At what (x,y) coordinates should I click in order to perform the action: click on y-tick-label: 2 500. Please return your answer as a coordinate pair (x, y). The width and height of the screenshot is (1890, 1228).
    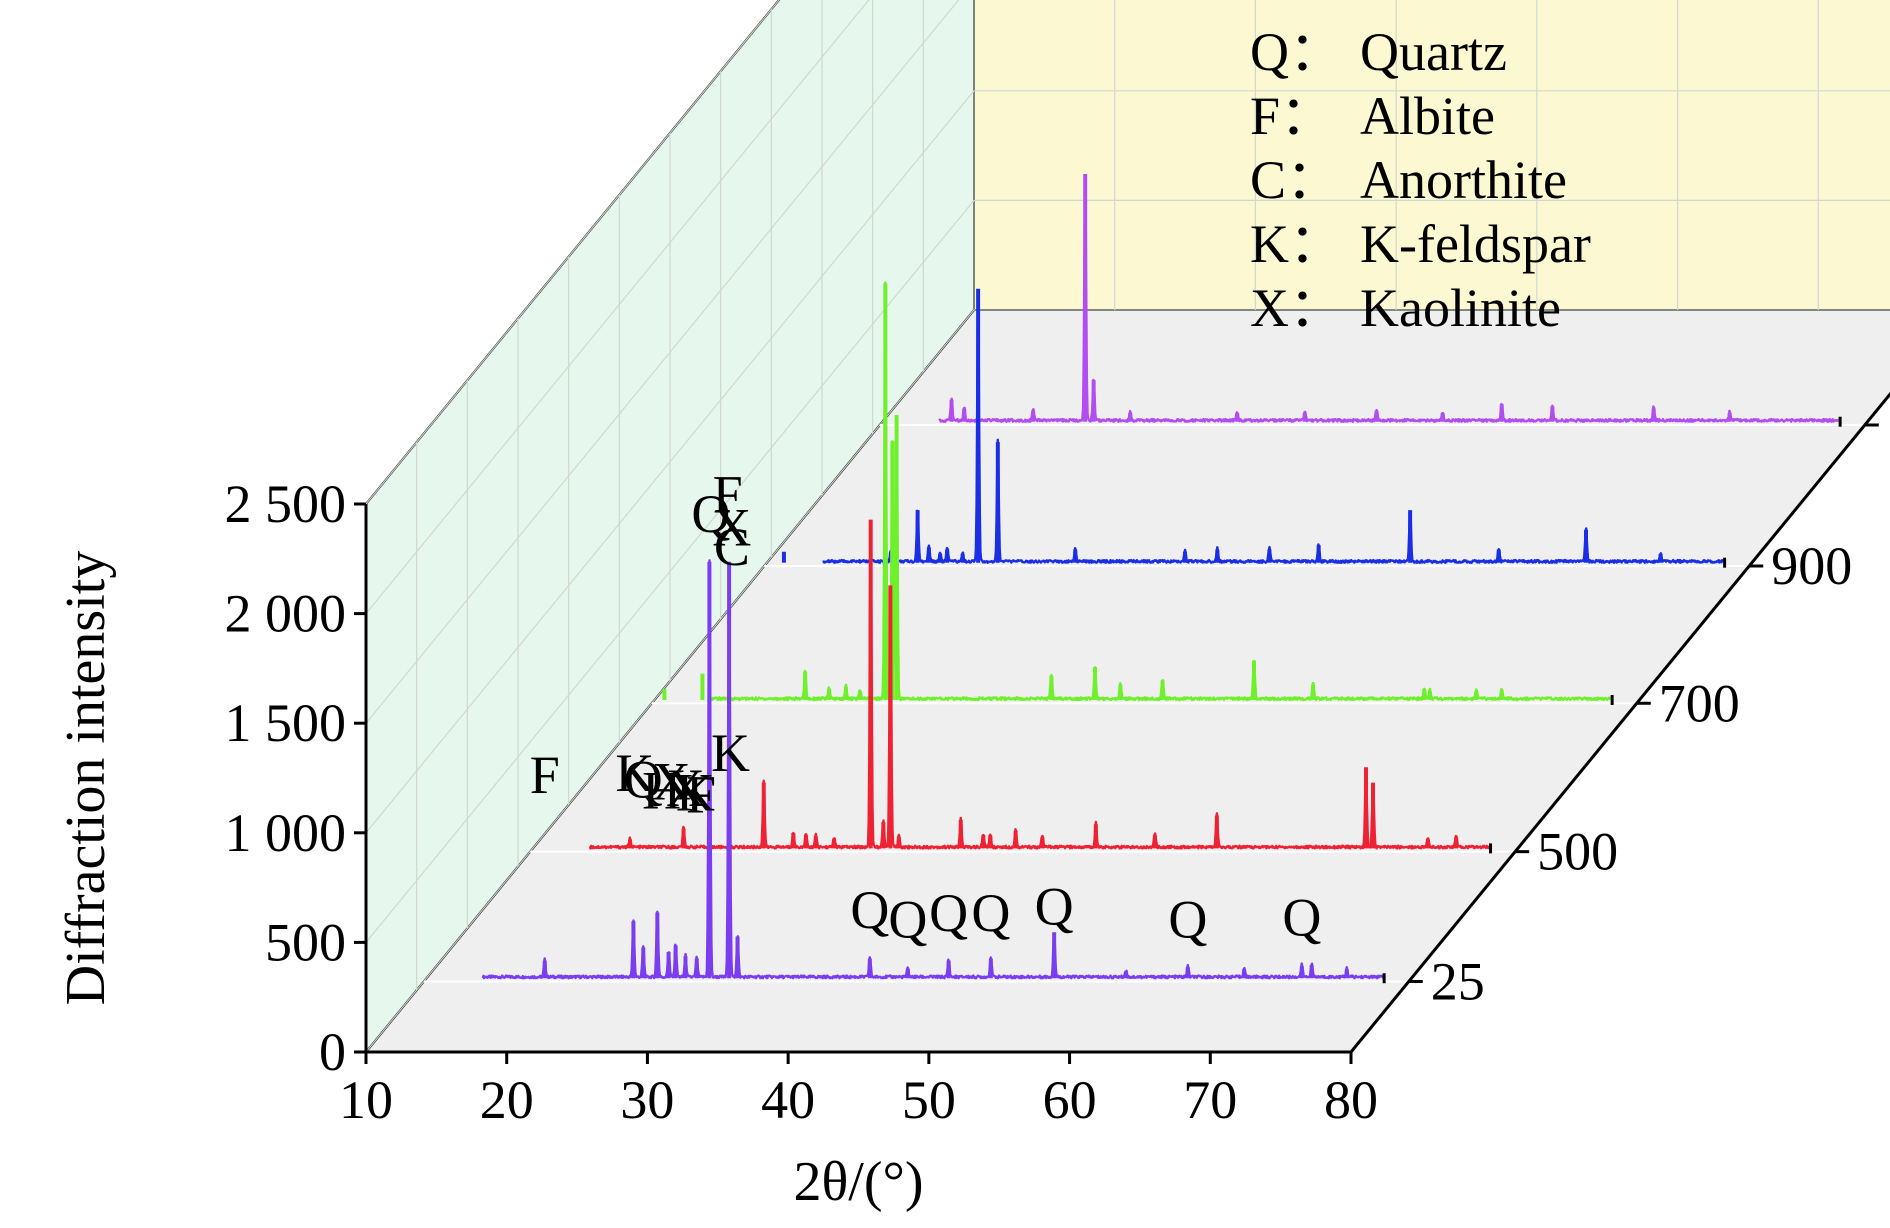
    Looking at the image, I should click on (286, 504).